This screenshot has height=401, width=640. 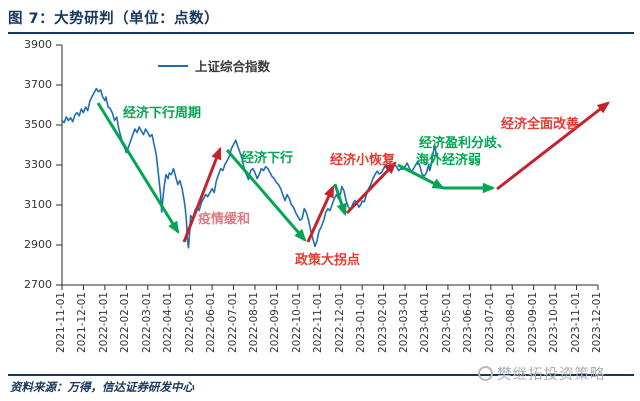 What do you see at coordinates (146, 323) in the screenshot?
I see `x-tick-label: 2022-03-01` at bounding box center [146, 323].